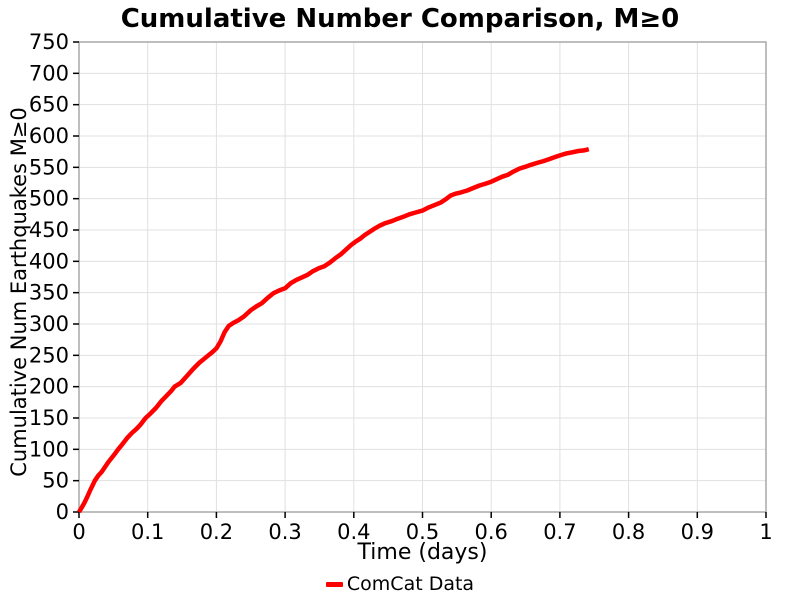  Describe the element at coordinates (49, 136) in the screenshot. I see `y-tick-label: 600` at that location.